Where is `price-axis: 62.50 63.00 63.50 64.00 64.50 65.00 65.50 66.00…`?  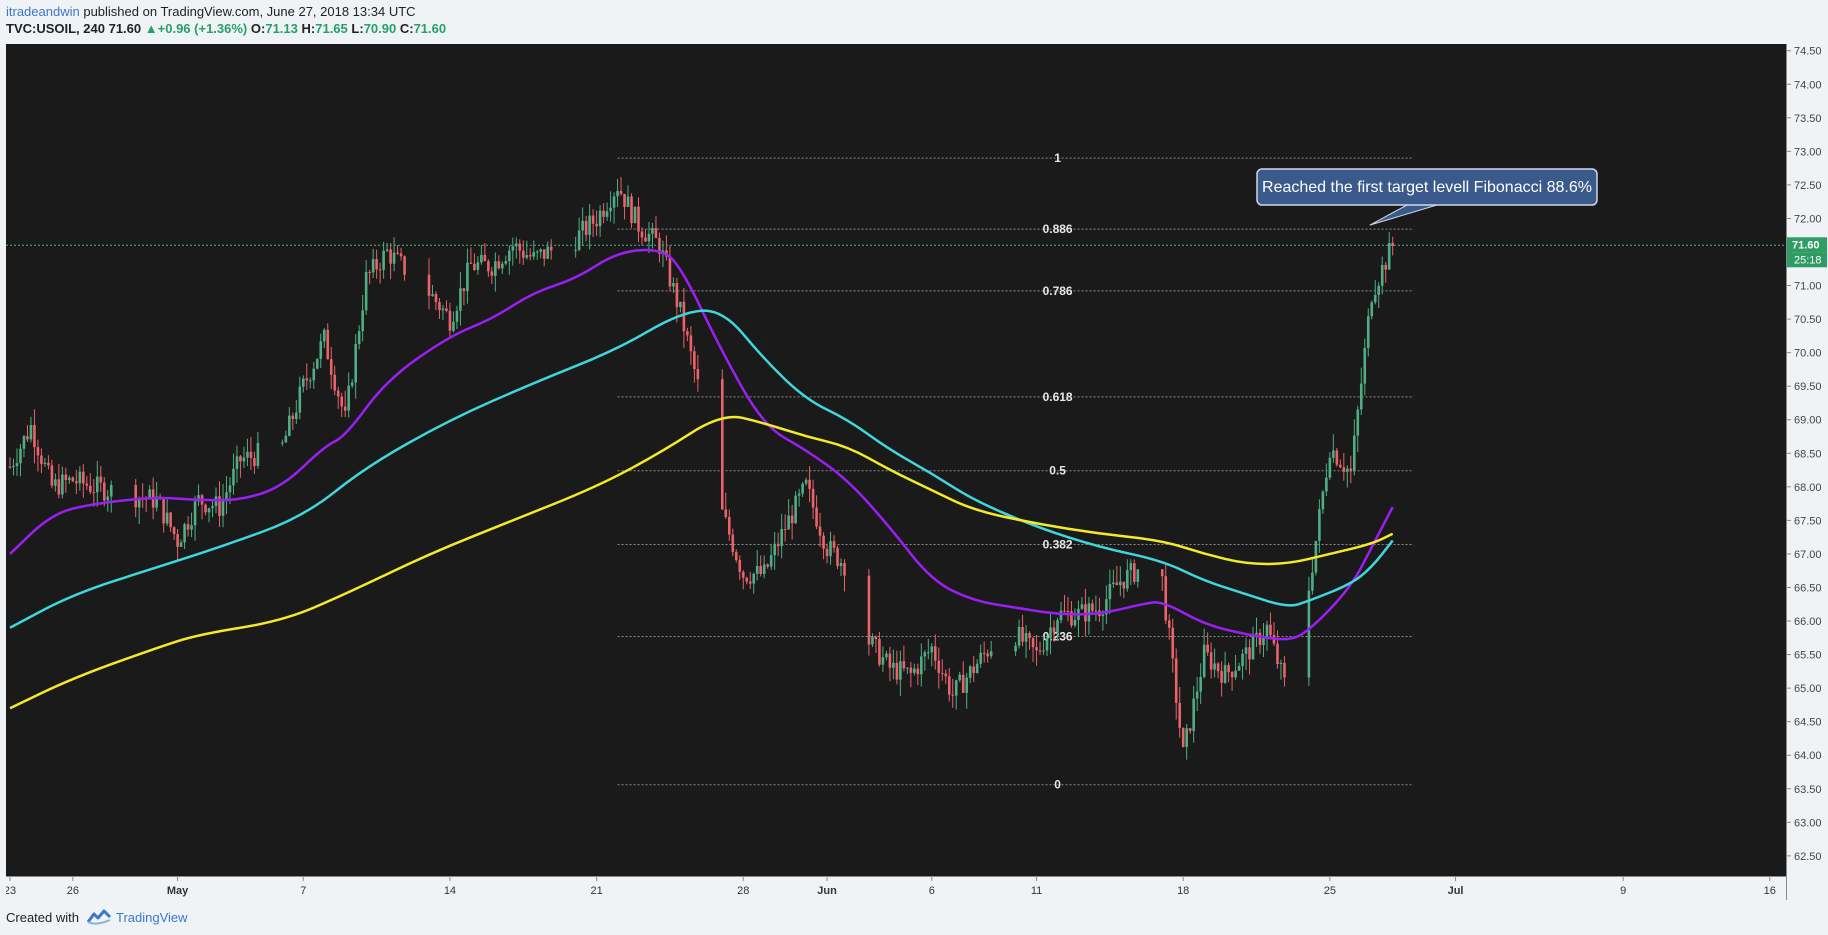
price-axis: 62.50 63.00 63.50 64.00 64.50 65.00 65.50 66.00… is located at coordinates (1806, 454).